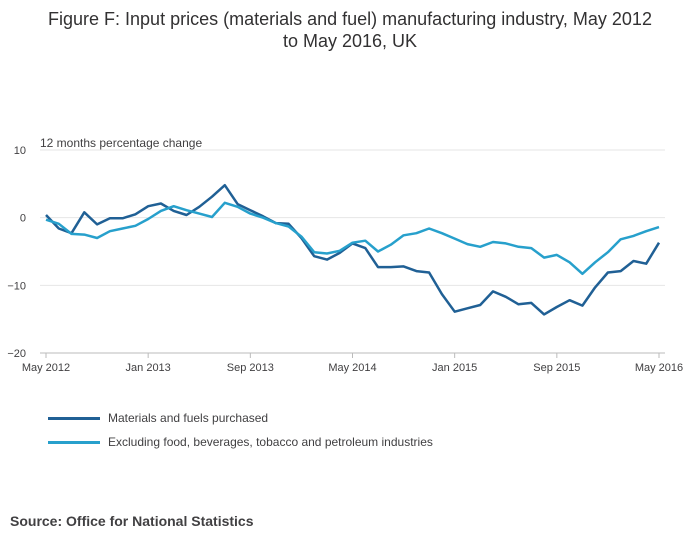 The image size is (700, 549). Describe the element at coordinates (350, 41) in the screenshot. I see `chart-title-line-2: to May 2016, UK` at that location.